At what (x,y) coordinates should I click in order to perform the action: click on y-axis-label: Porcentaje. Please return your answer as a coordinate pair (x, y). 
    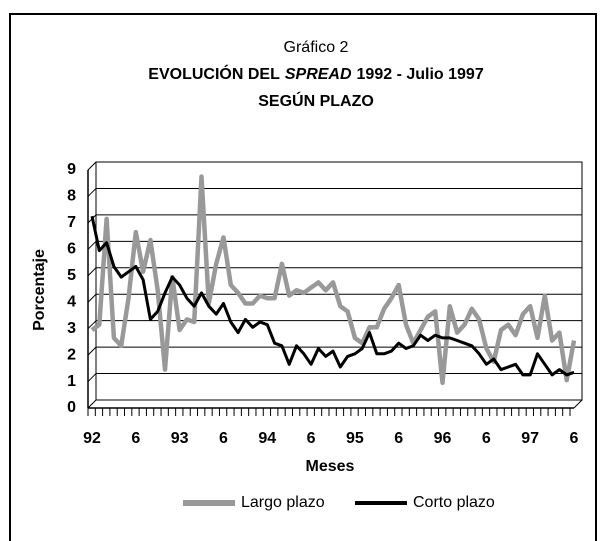
    Looking at the image, I should click on (39, 290).